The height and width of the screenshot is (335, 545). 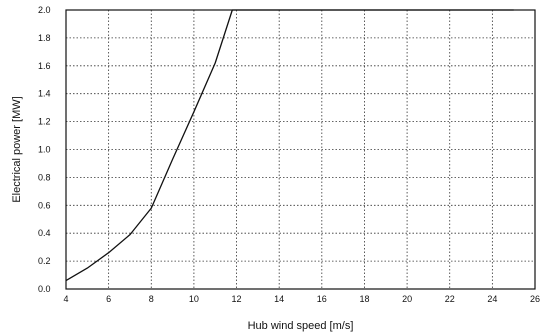 I want to click on y-tick-label: 0.2, so click(x=44, y=261).